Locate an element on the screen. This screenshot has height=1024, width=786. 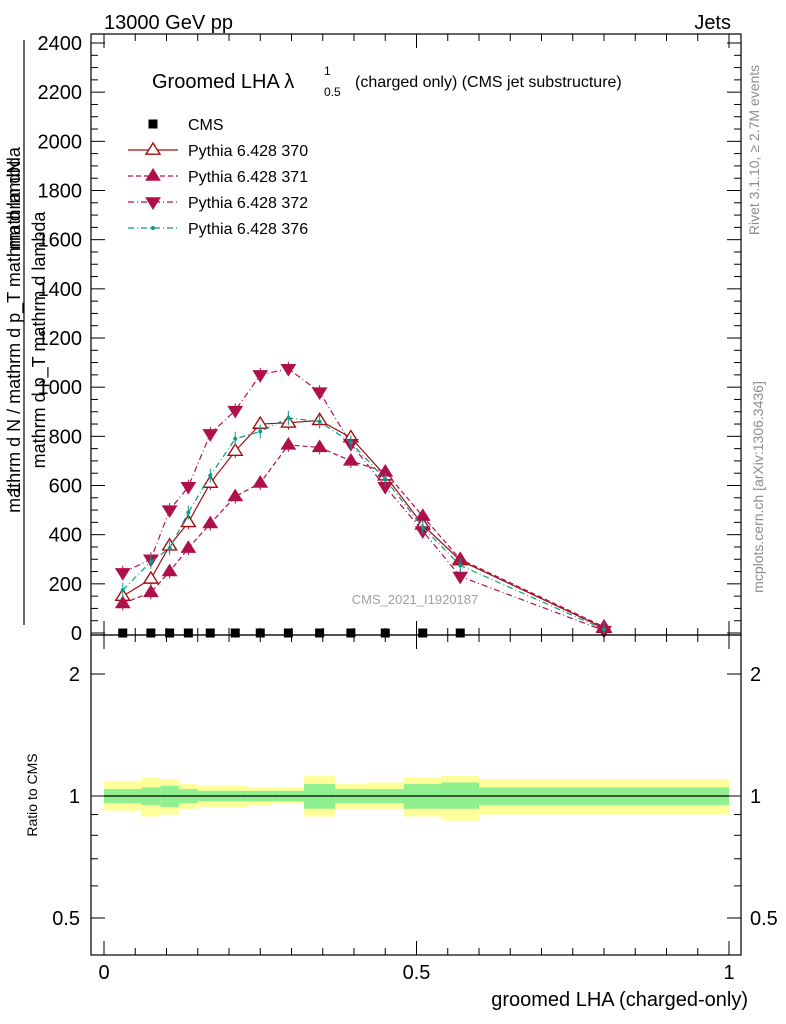
rivet-version-label: Rivet 3.1.10, ≥ 2.7M events is located at coordinates (754, 150).